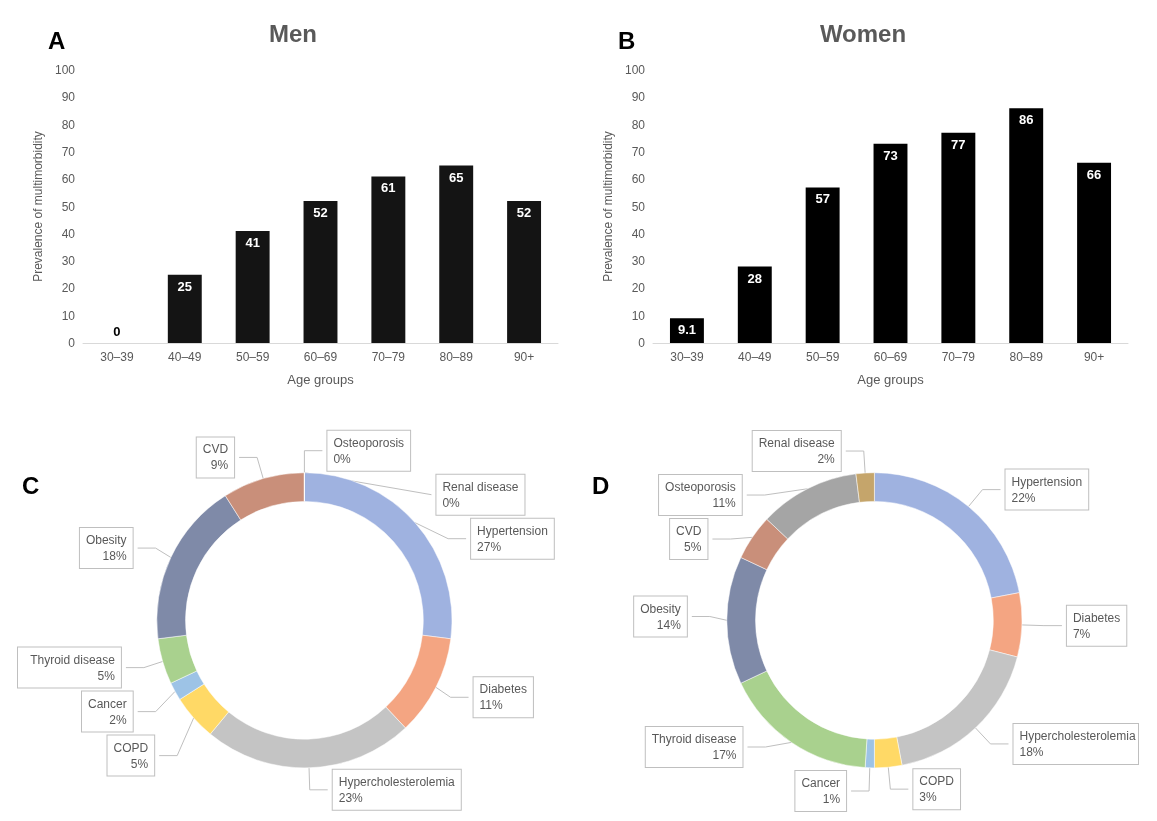 Image resolution: width=1157 pixels, height=821 pixels. I want to click on data-label: 73, so click(890, 155).